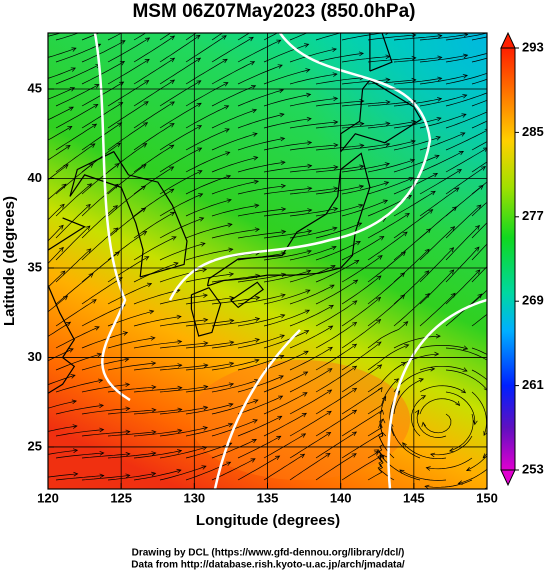  Describe the element at coordinates (533, 300) in the screenshot. I see `colorbar-tick-label: 269` at that location.